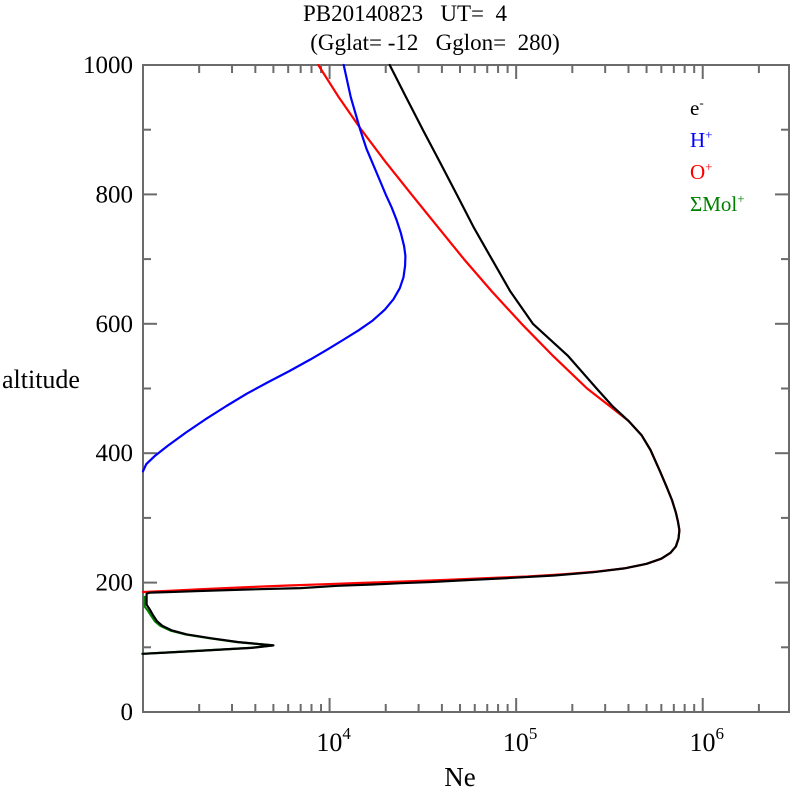 This screenshot has height=795, width=792. I want to click on legend-item-sigma-mol-plus: ΣMol+, so click(717, 203).